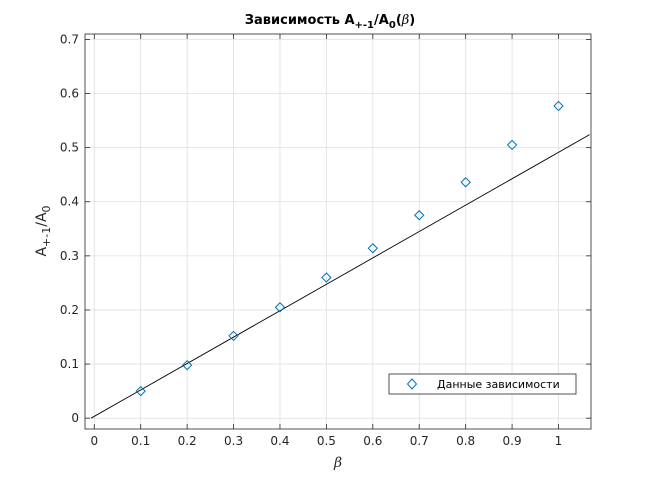  What do you see at coordinates (140, 441) in the screenshot?
I see `x-tick-label: 0.1` at bounding box center [140, 441].